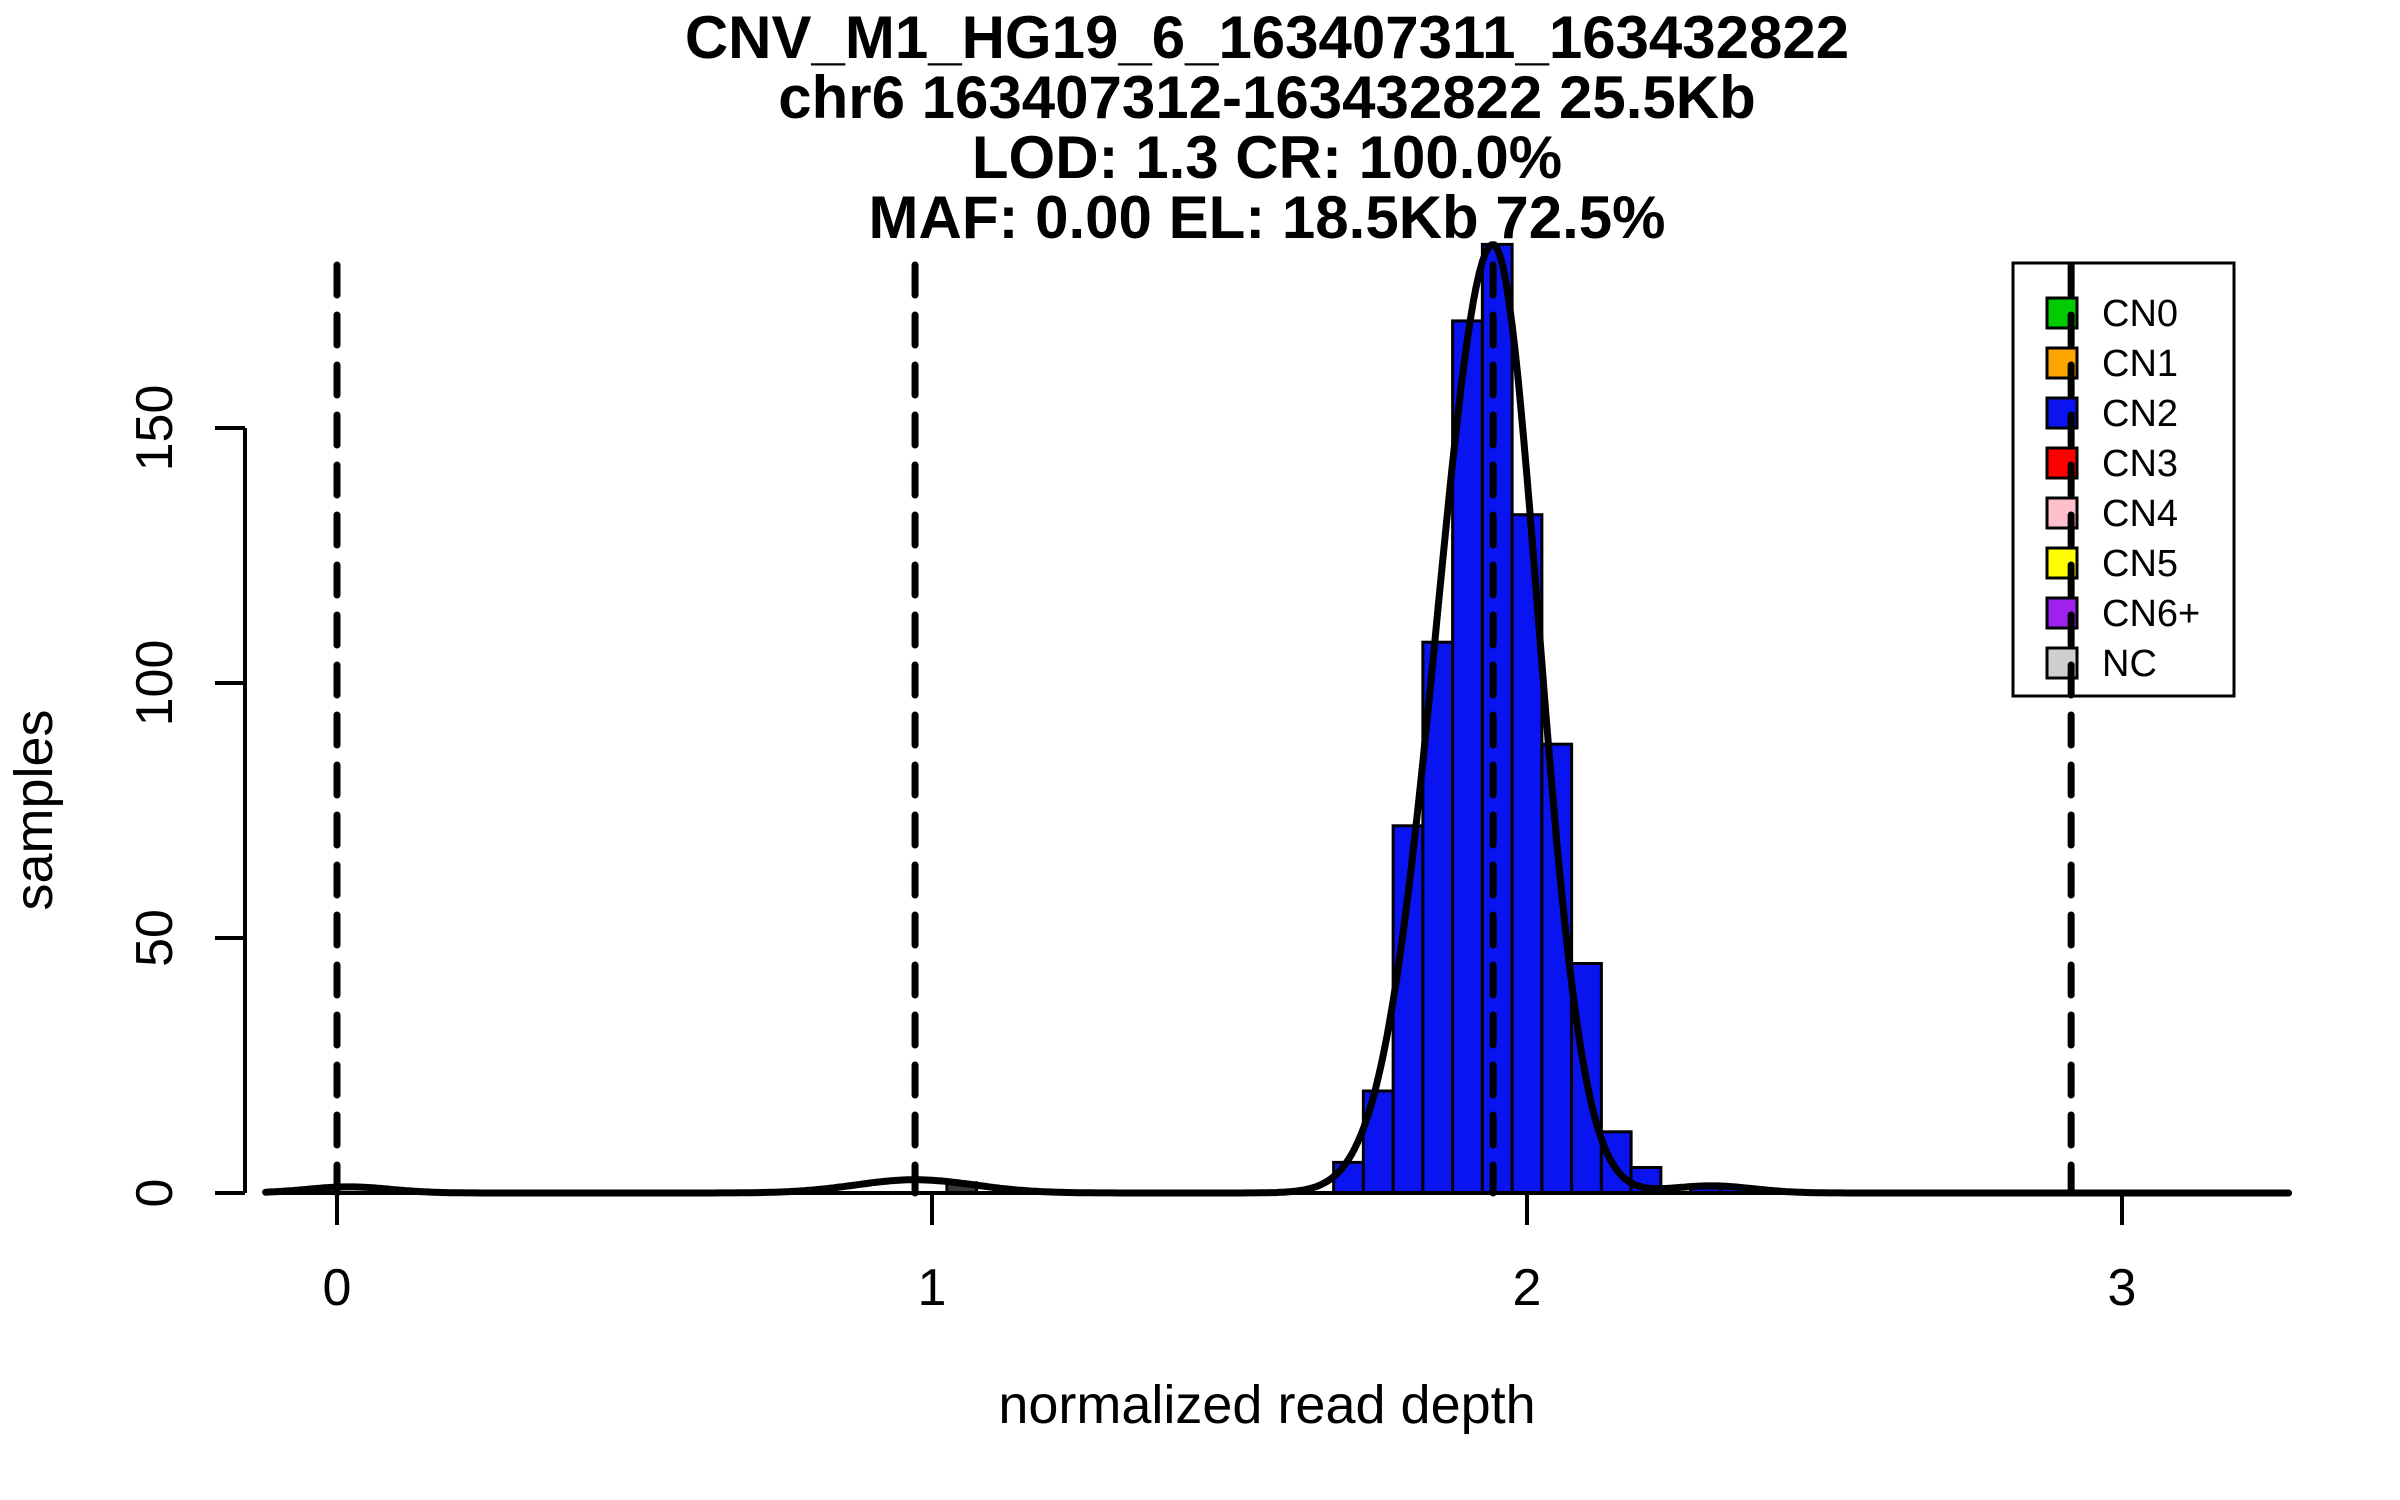 This screenshot has width=2400, height=1500. Describe the element at coordinates (34, 809) in the screenshot. I see `y-axis-title: samples` at that location.